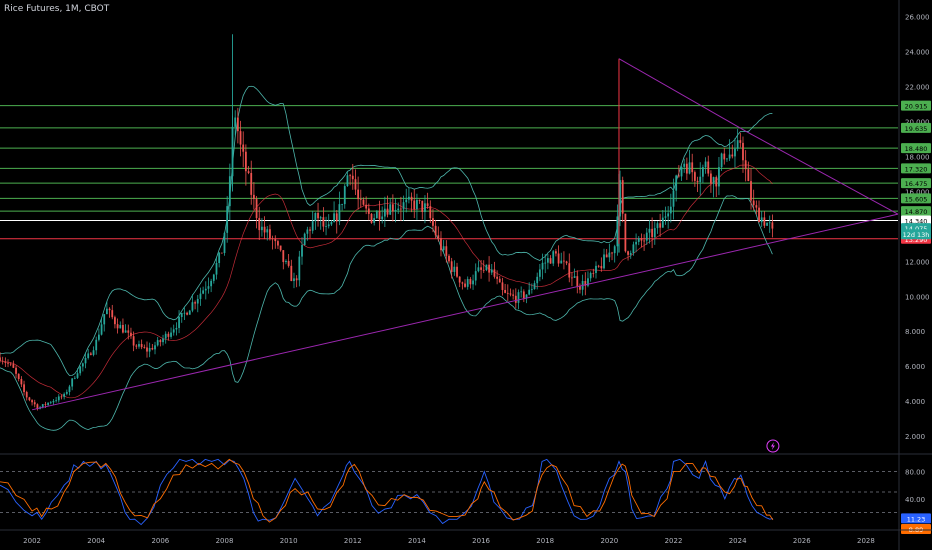 The image size is (932, 550). I want to click on price-tag-bg, so click(916, 234).